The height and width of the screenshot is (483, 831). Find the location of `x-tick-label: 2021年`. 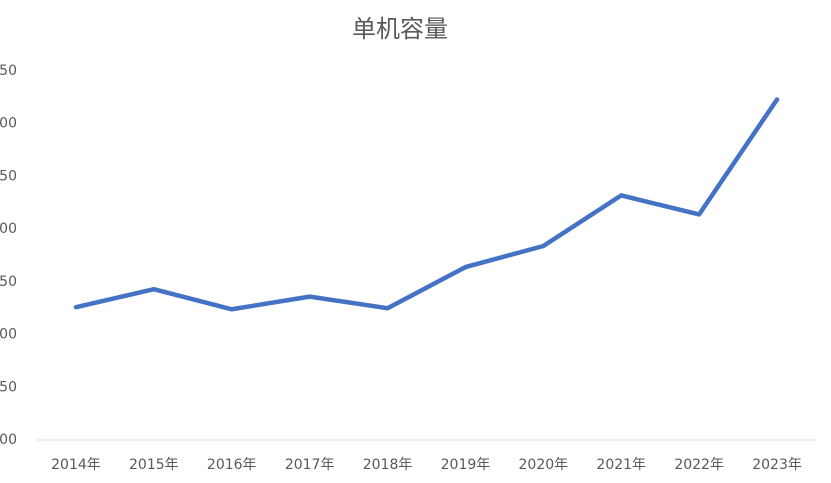

x-tick-label: 2021年 is located at coordinates (621, 465).